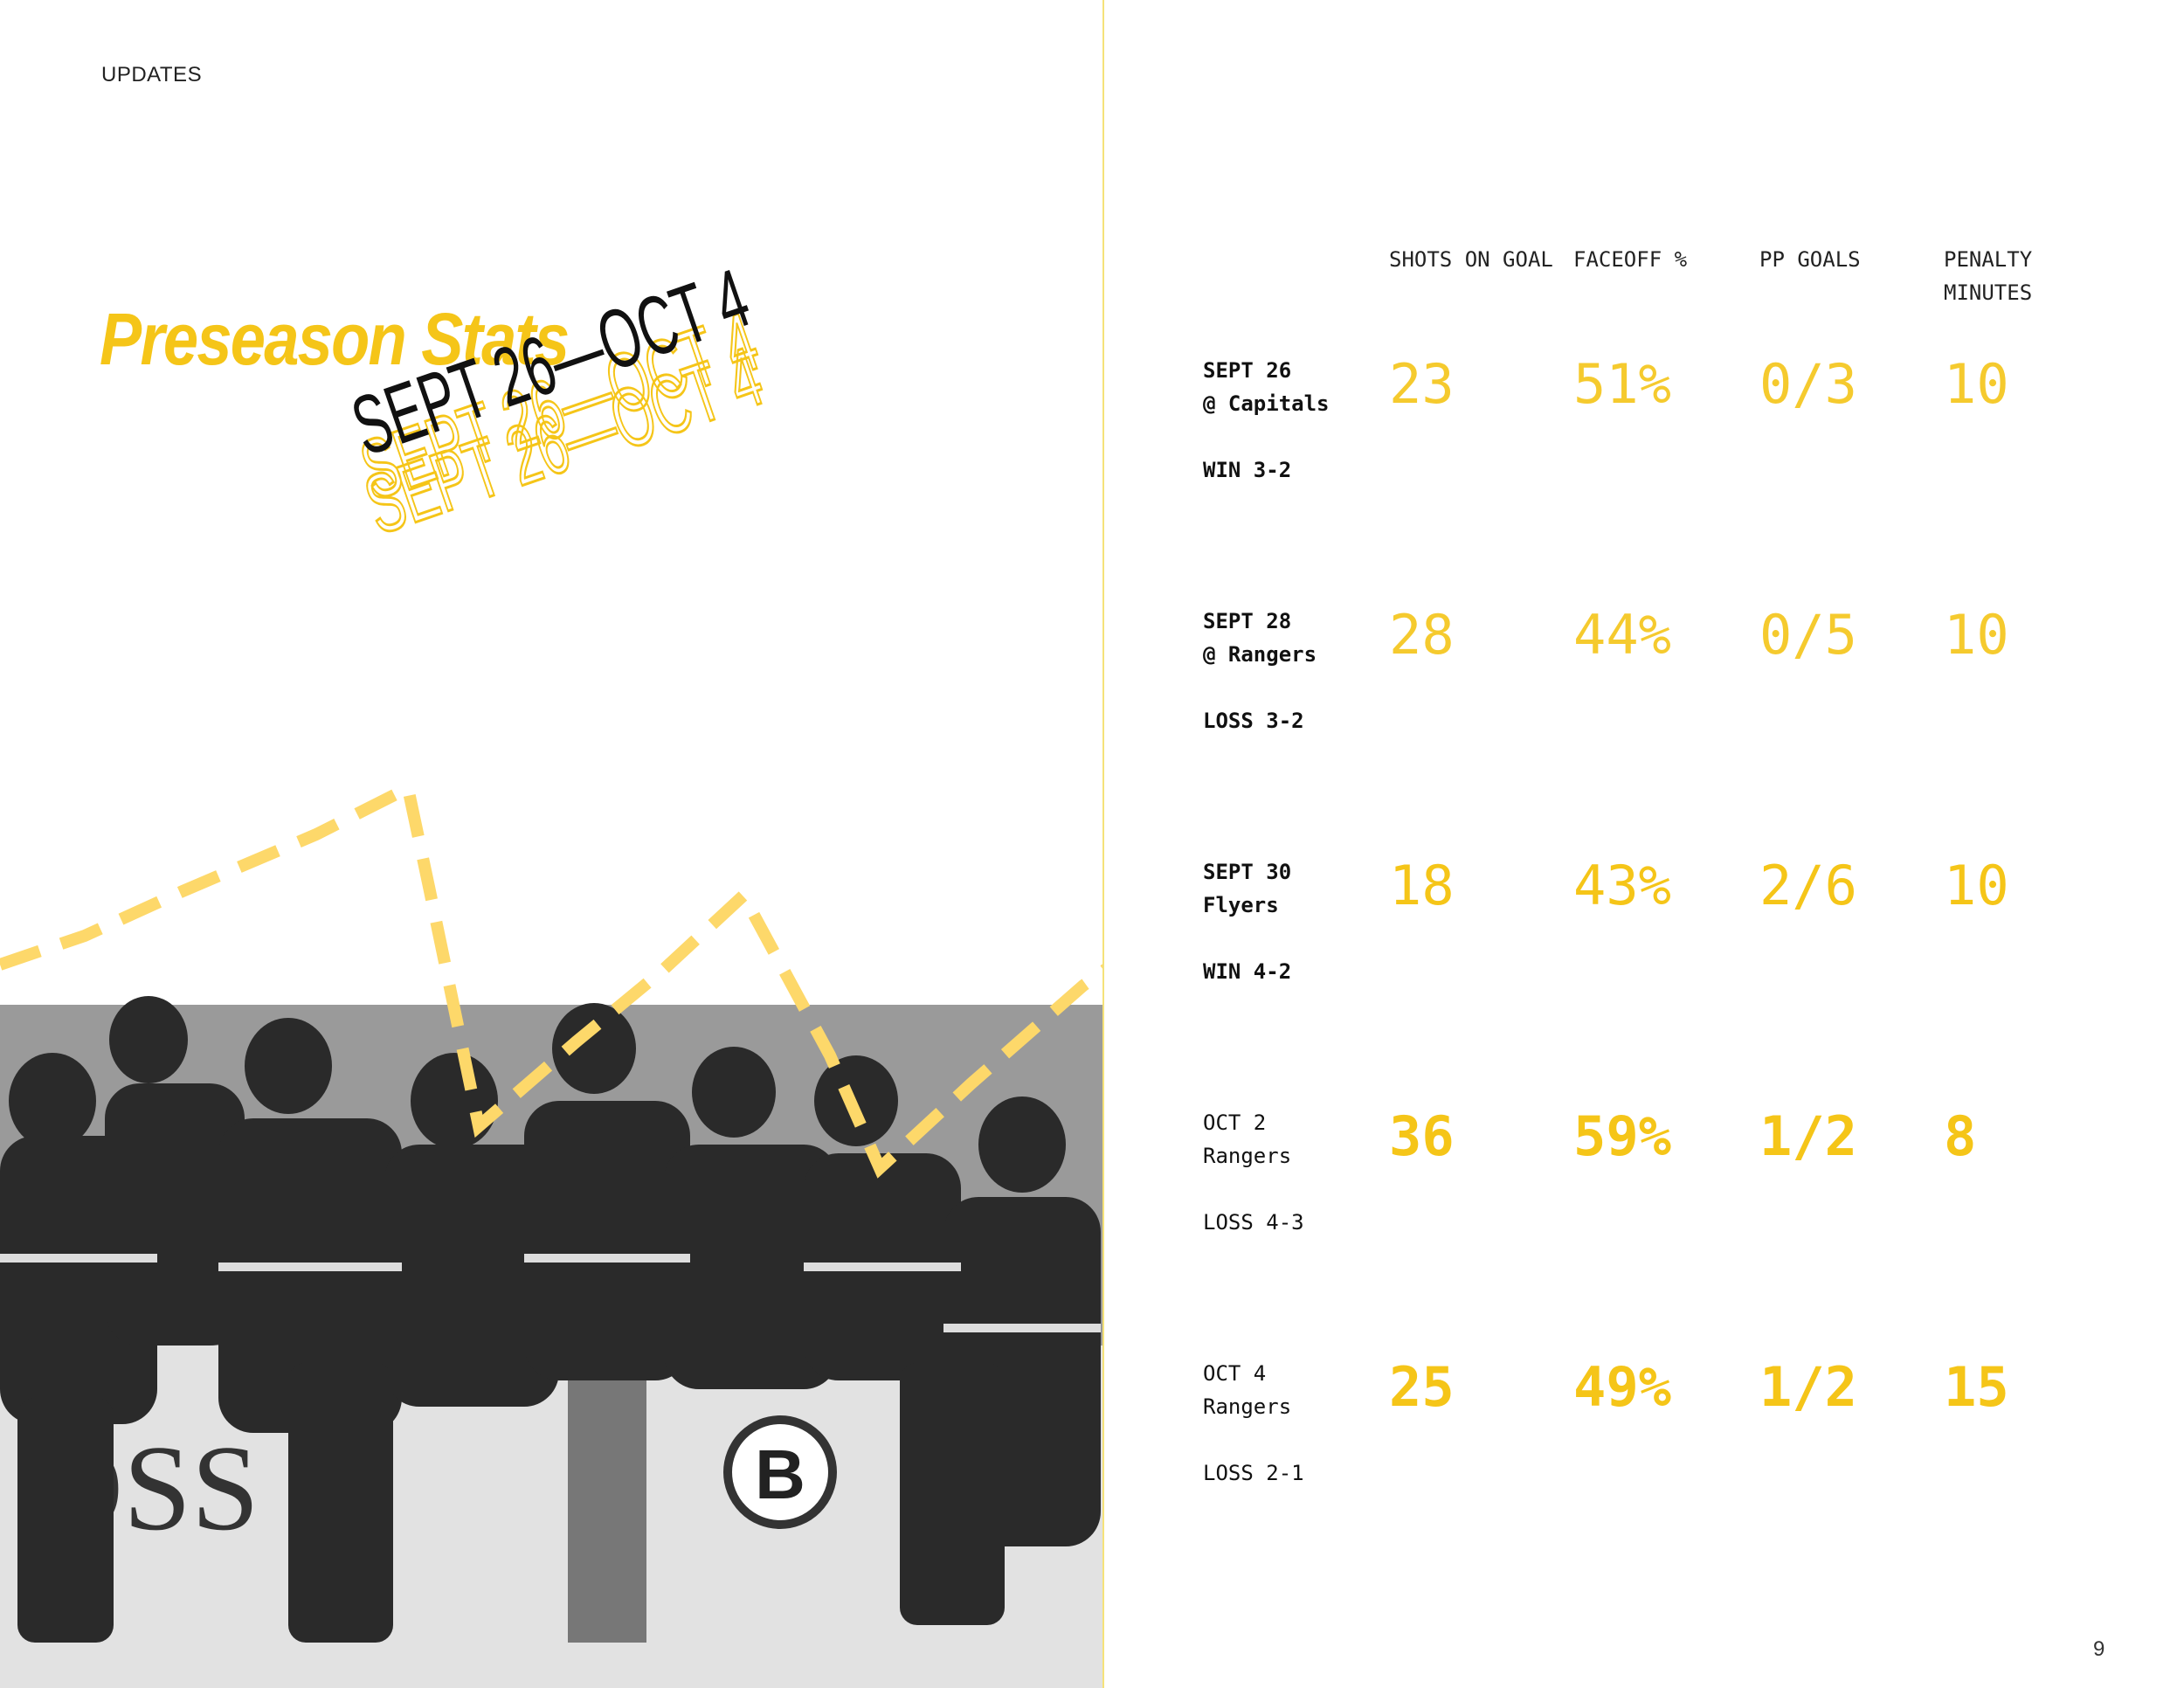 This screenshot has height=1688, width=2184. Describe the element at coordinates (152, 74) in the screenshot. I see `section-label: UPDATES` at that location.